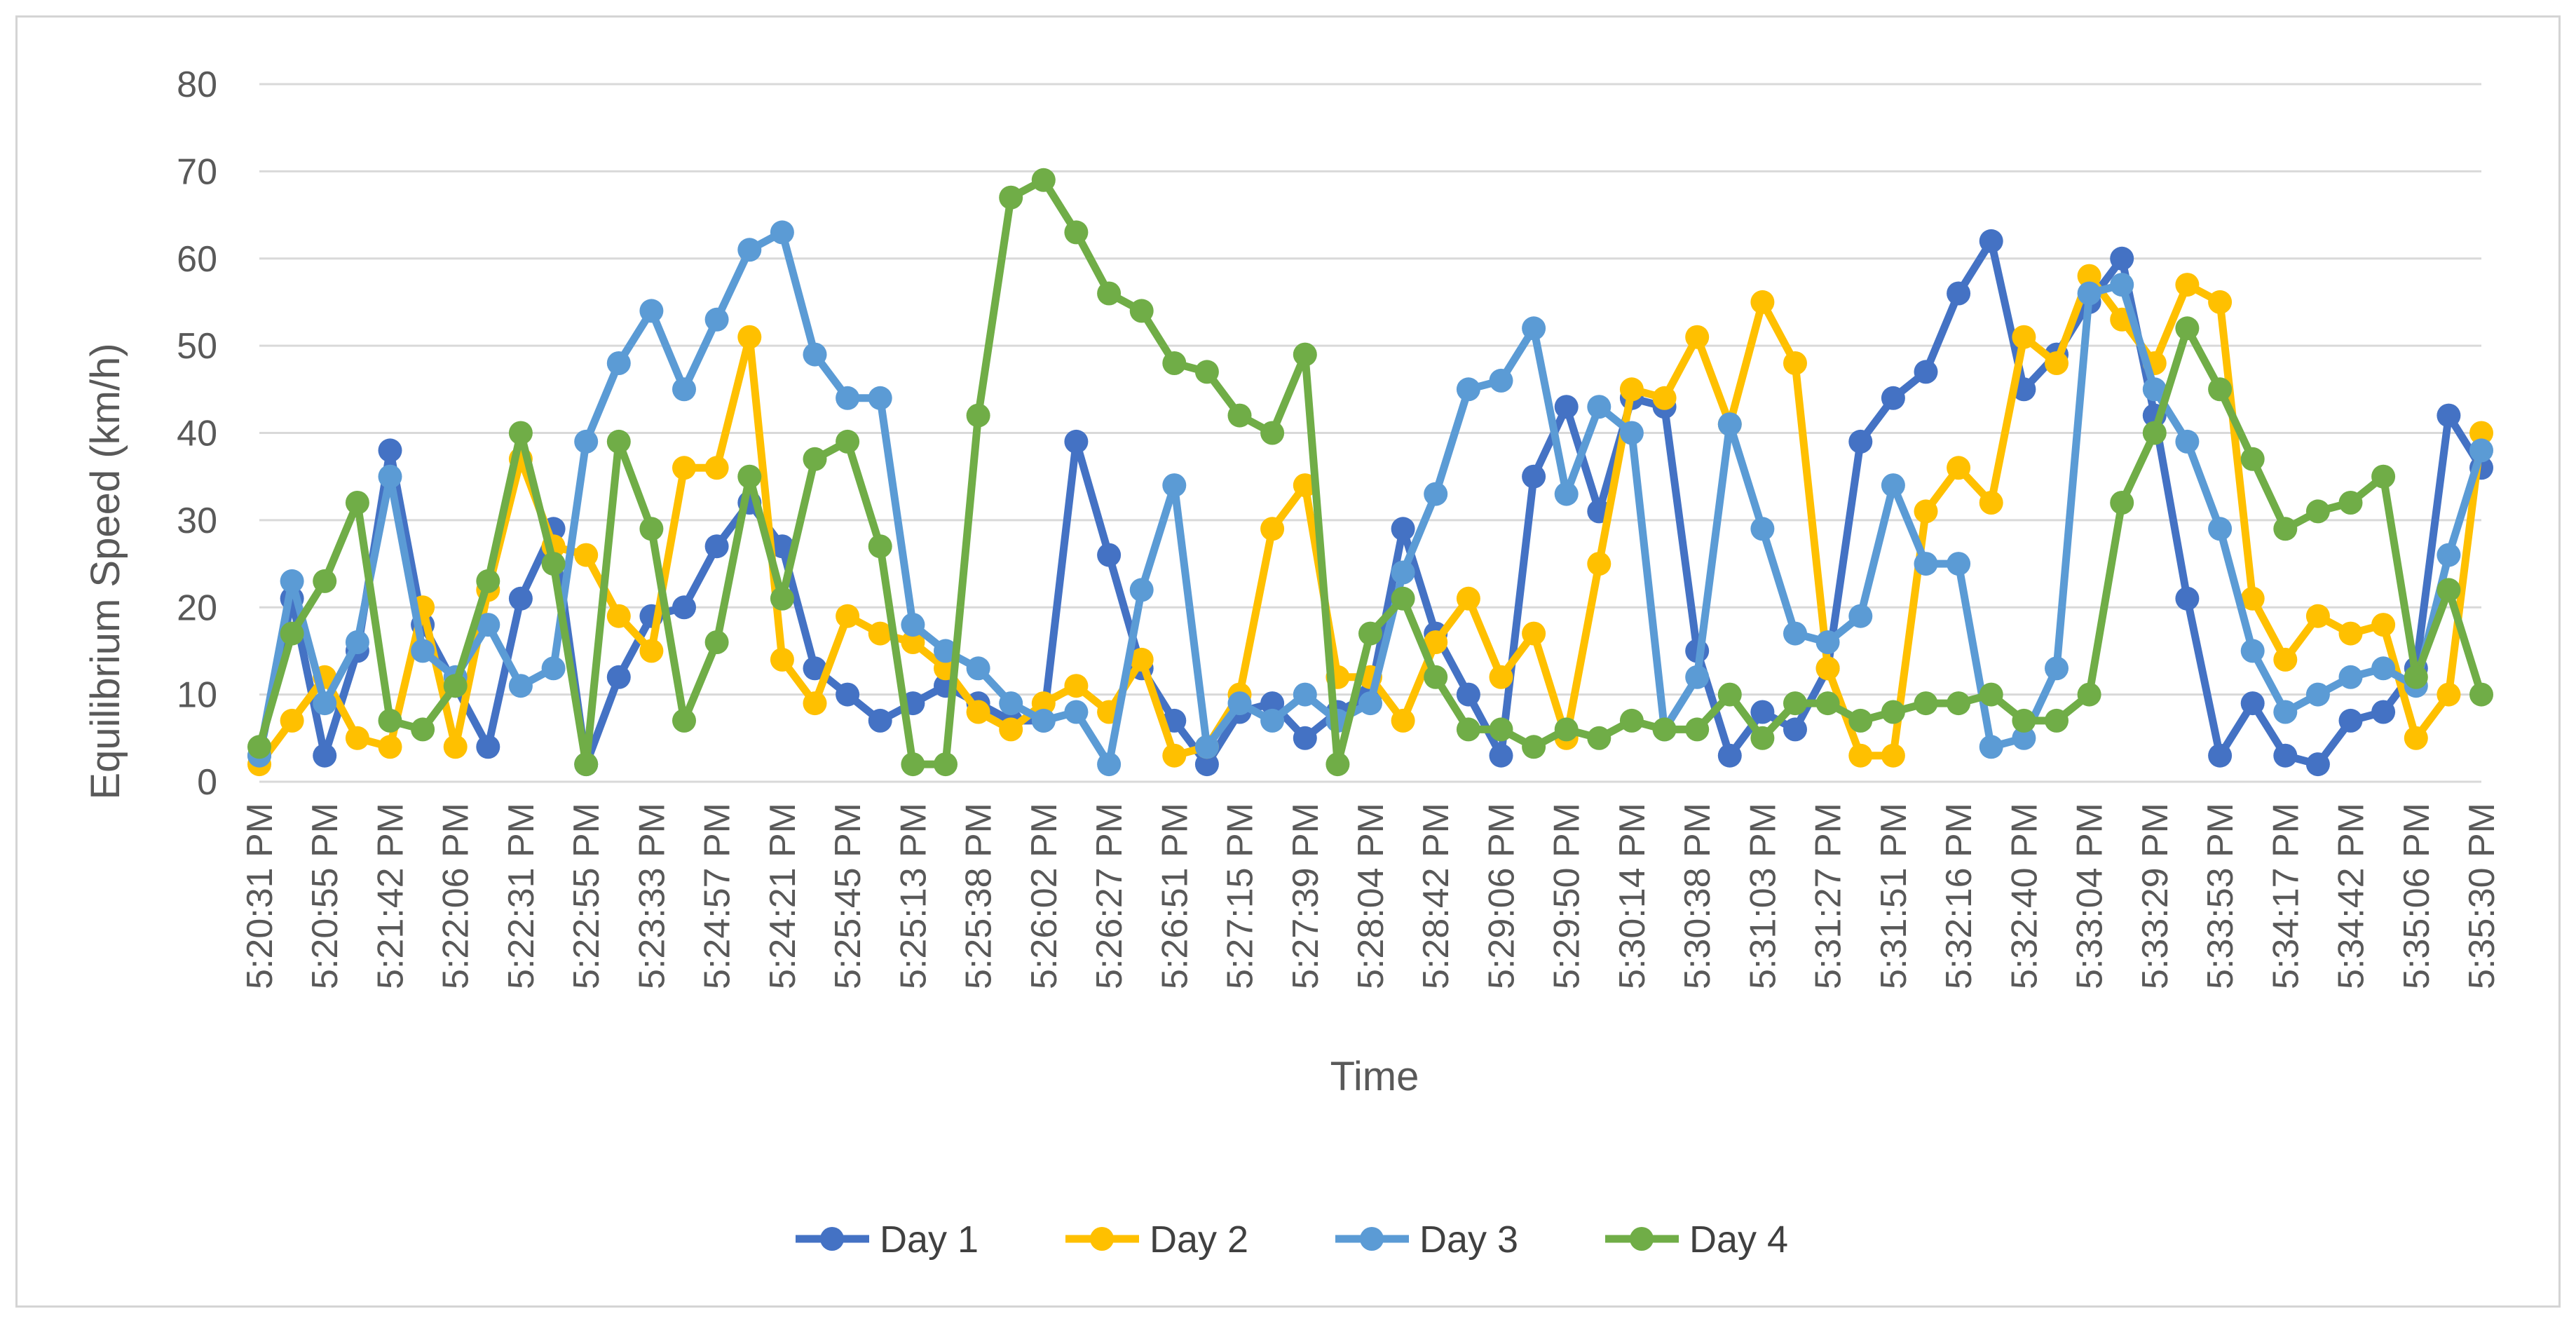  I want to click on y-tick-label: 10, so click(197, 696).